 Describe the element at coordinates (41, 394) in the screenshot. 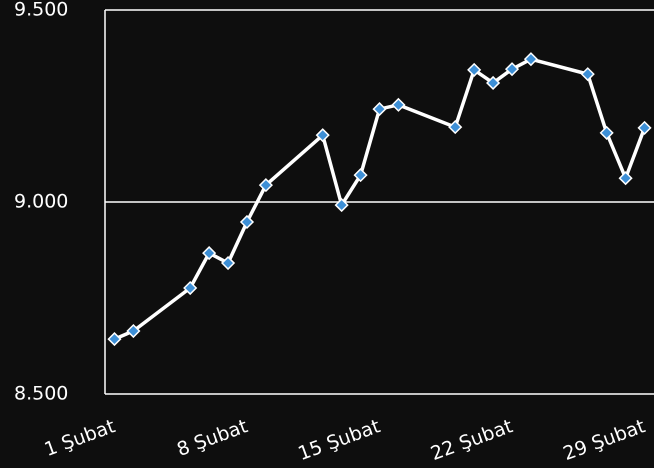

I see `y-tick-label: 8.500` at that location.